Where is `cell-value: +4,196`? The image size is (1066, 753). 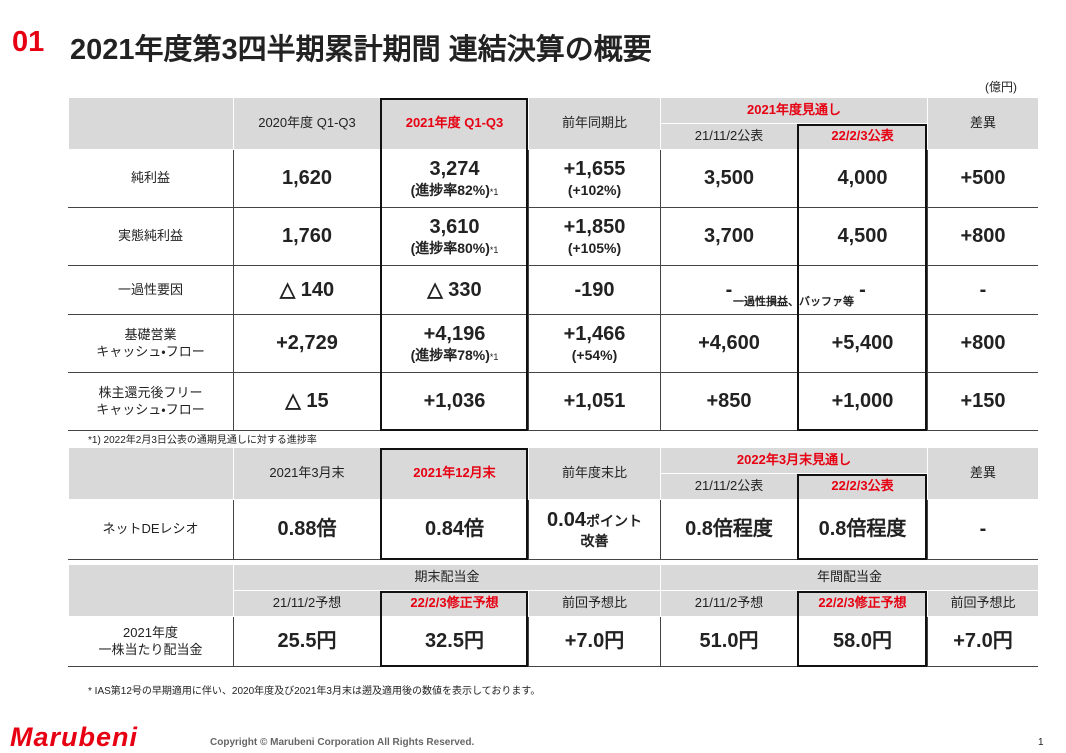 cell-value: +4,196 is located at coordinates (454, 334).